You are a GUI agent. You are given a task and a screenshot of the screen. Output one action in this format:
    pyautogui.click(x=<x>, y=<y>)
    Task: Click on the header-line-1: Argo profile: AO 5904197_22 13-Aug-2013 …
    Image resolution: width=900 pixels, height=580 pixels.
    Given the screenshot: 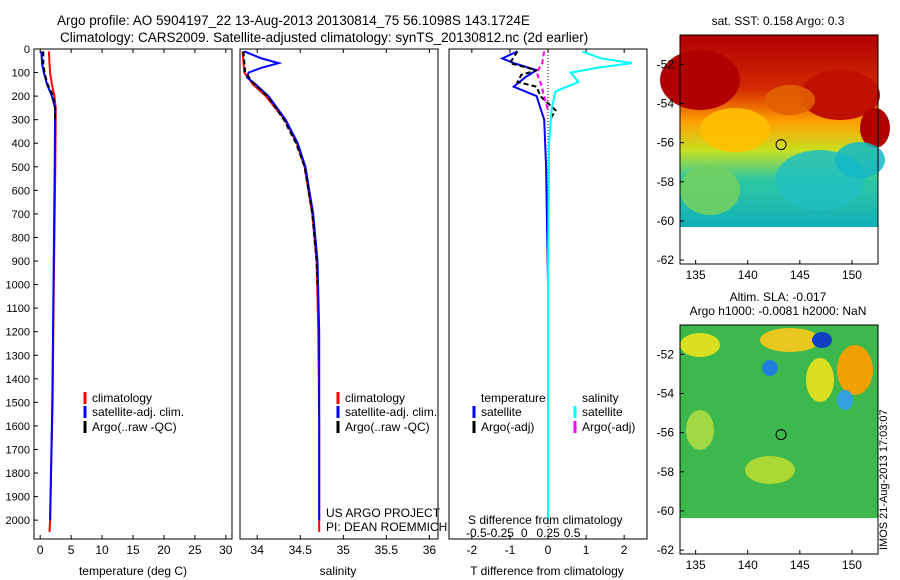 What is the action you would take?
    pyautogui.click(x=293, y=20)
    